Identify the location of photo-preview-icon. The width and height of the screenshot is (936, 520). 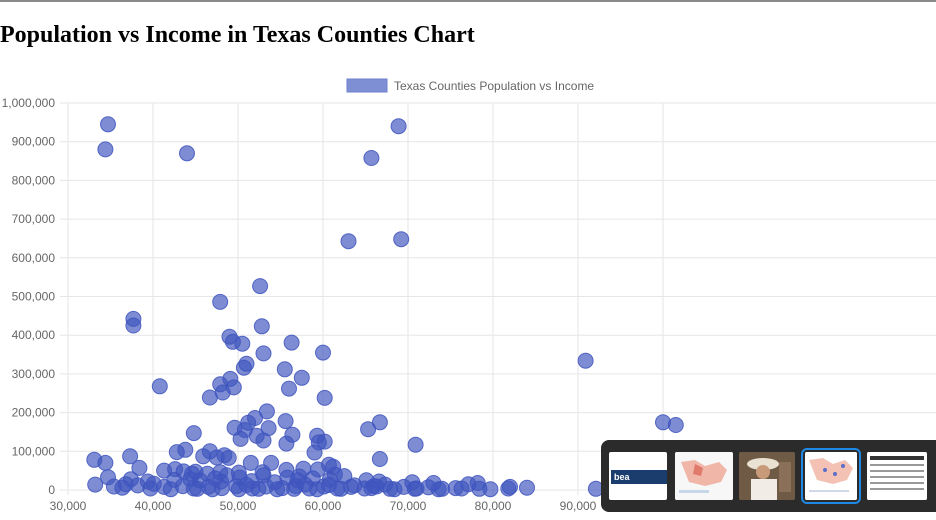
(767, 476).